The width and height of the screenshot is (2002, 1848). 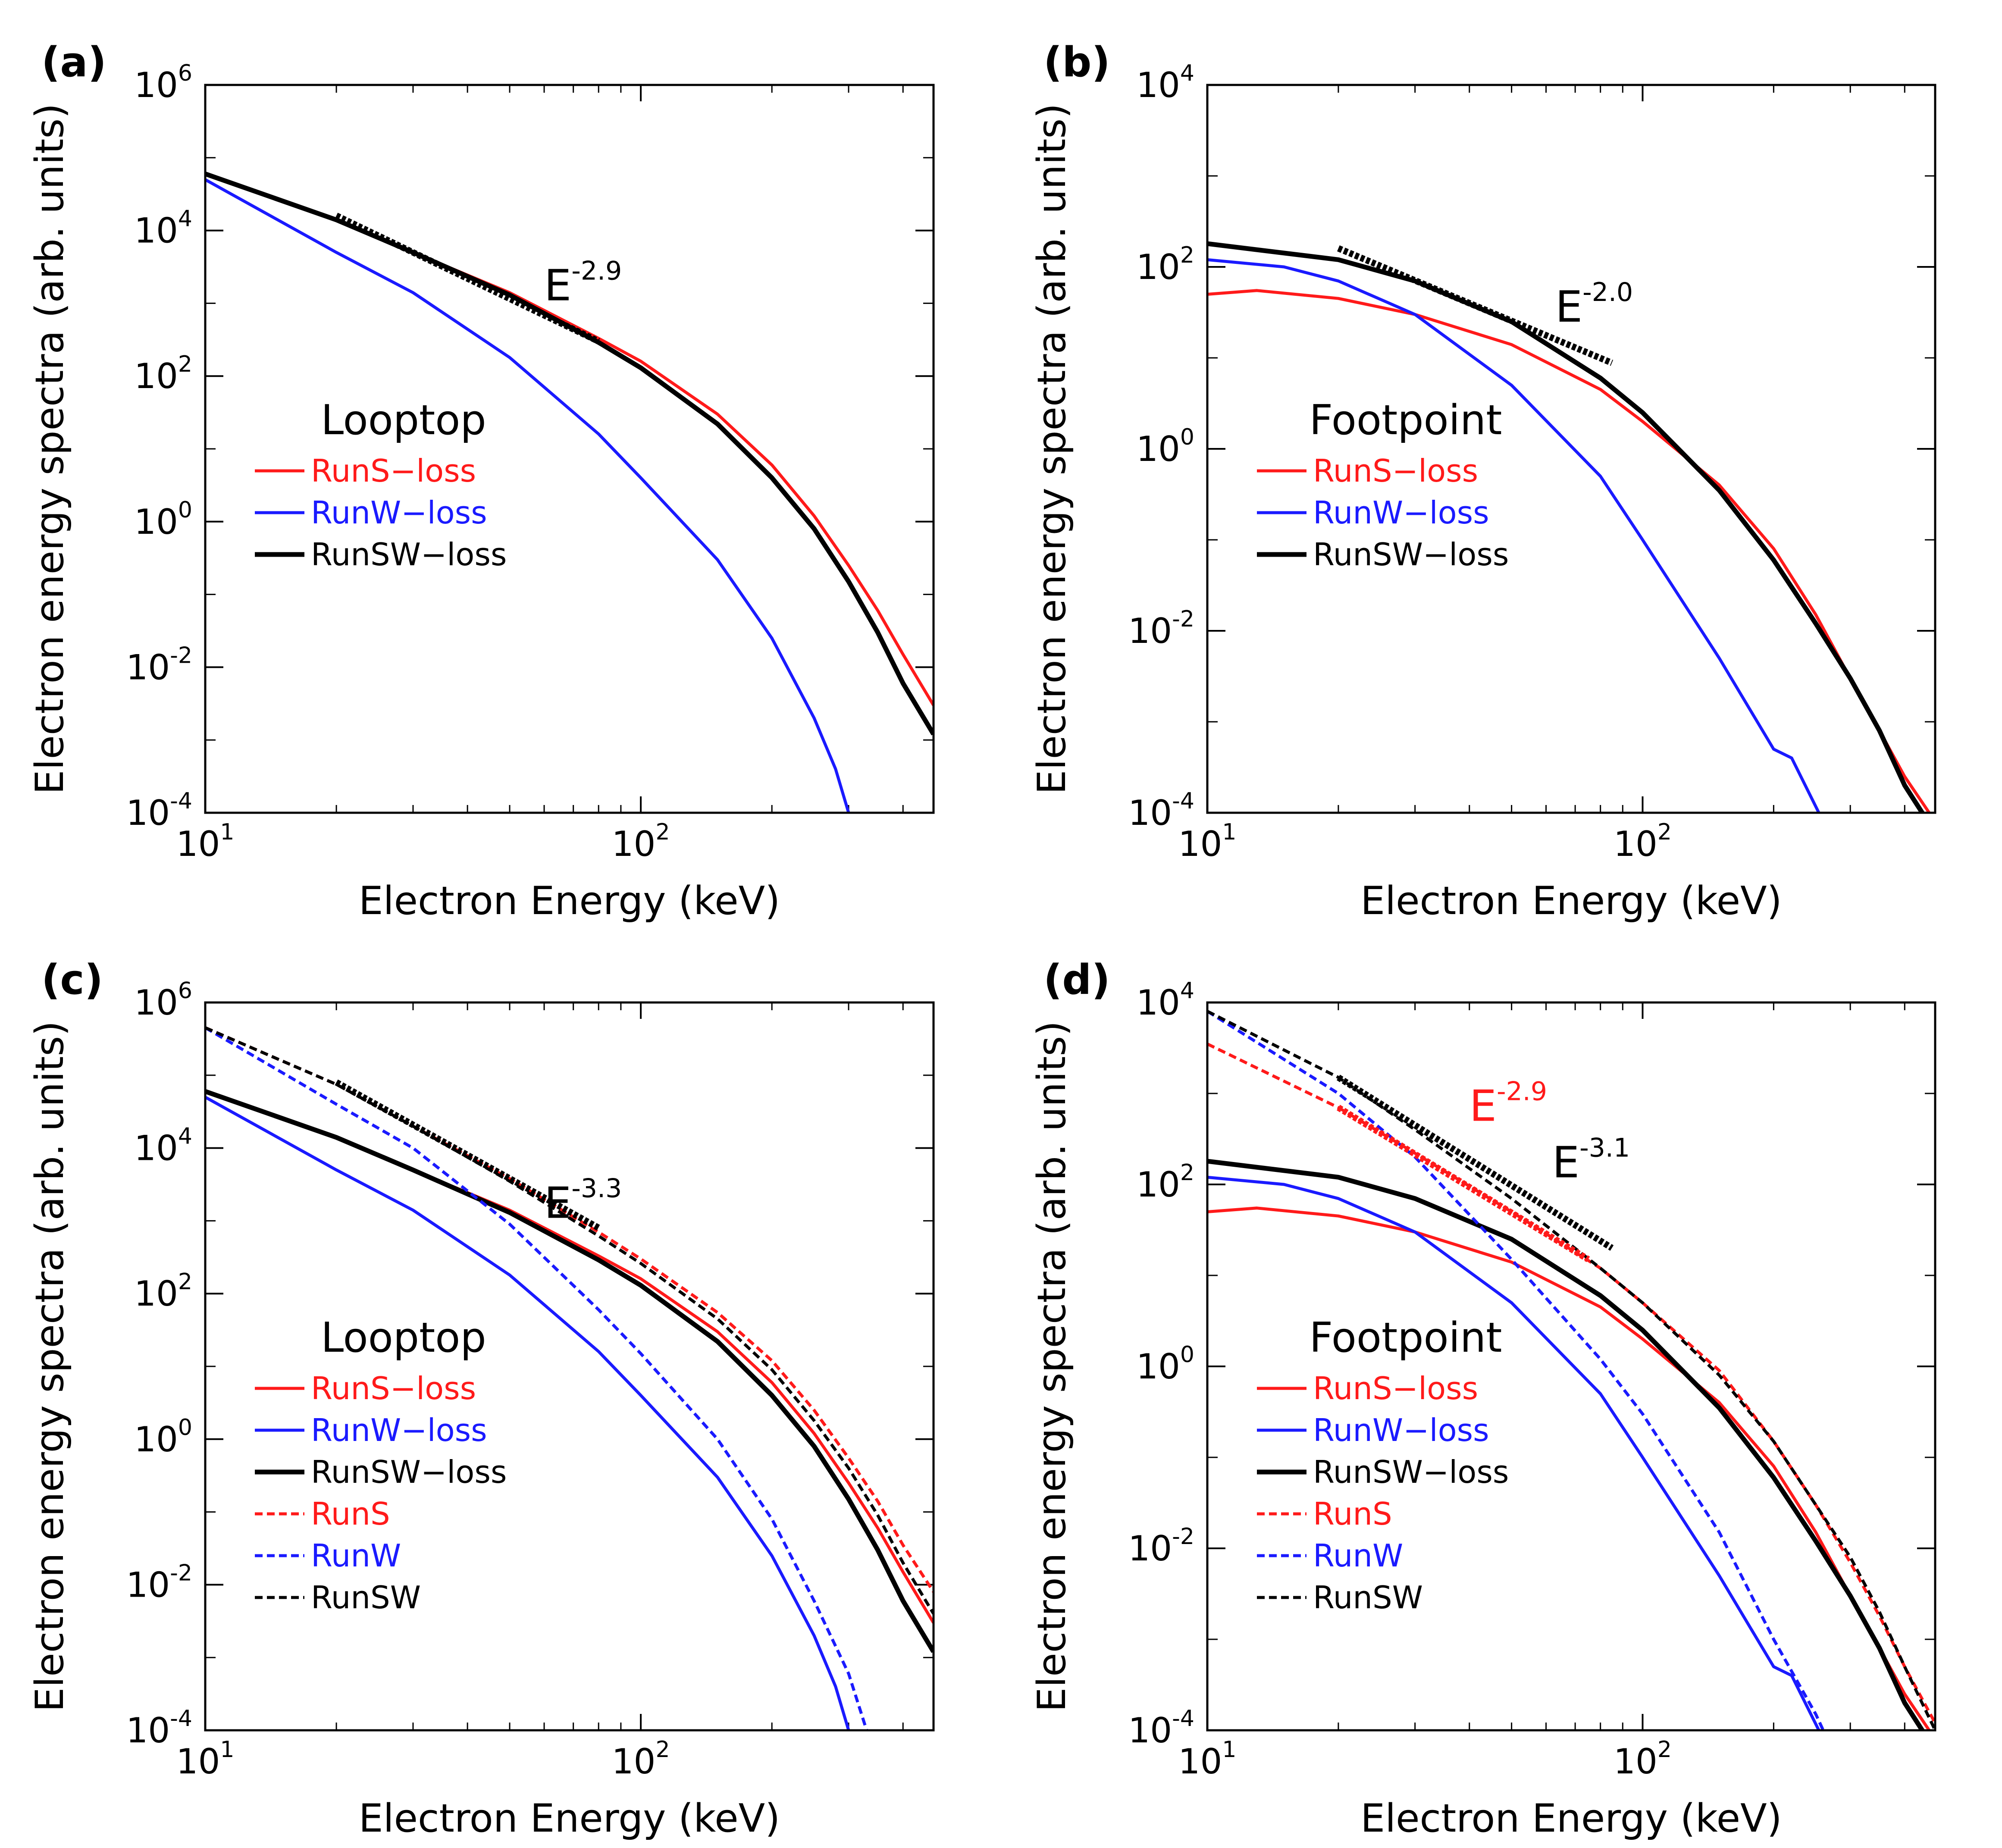 What do you see at coordinates (1594, 304) in the screenshot?
I see `power-law-annotation: E-2.0` at bounding box center [1594, 304].